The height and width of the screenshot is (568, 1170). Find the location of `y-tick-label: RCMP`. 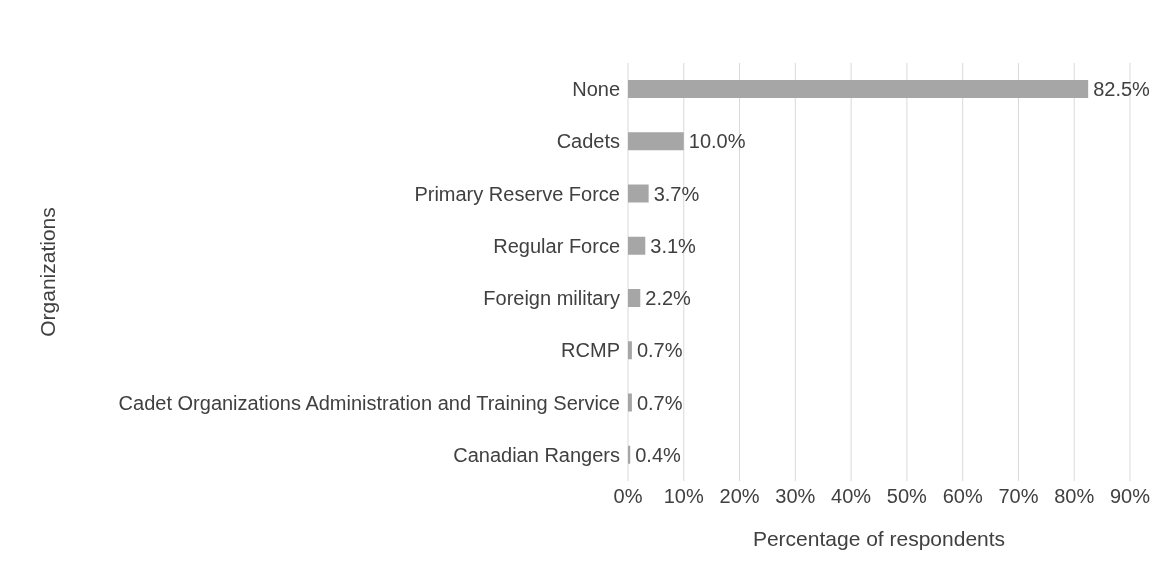

y-tick-label: RCMP is located at coordinates (590, 350).